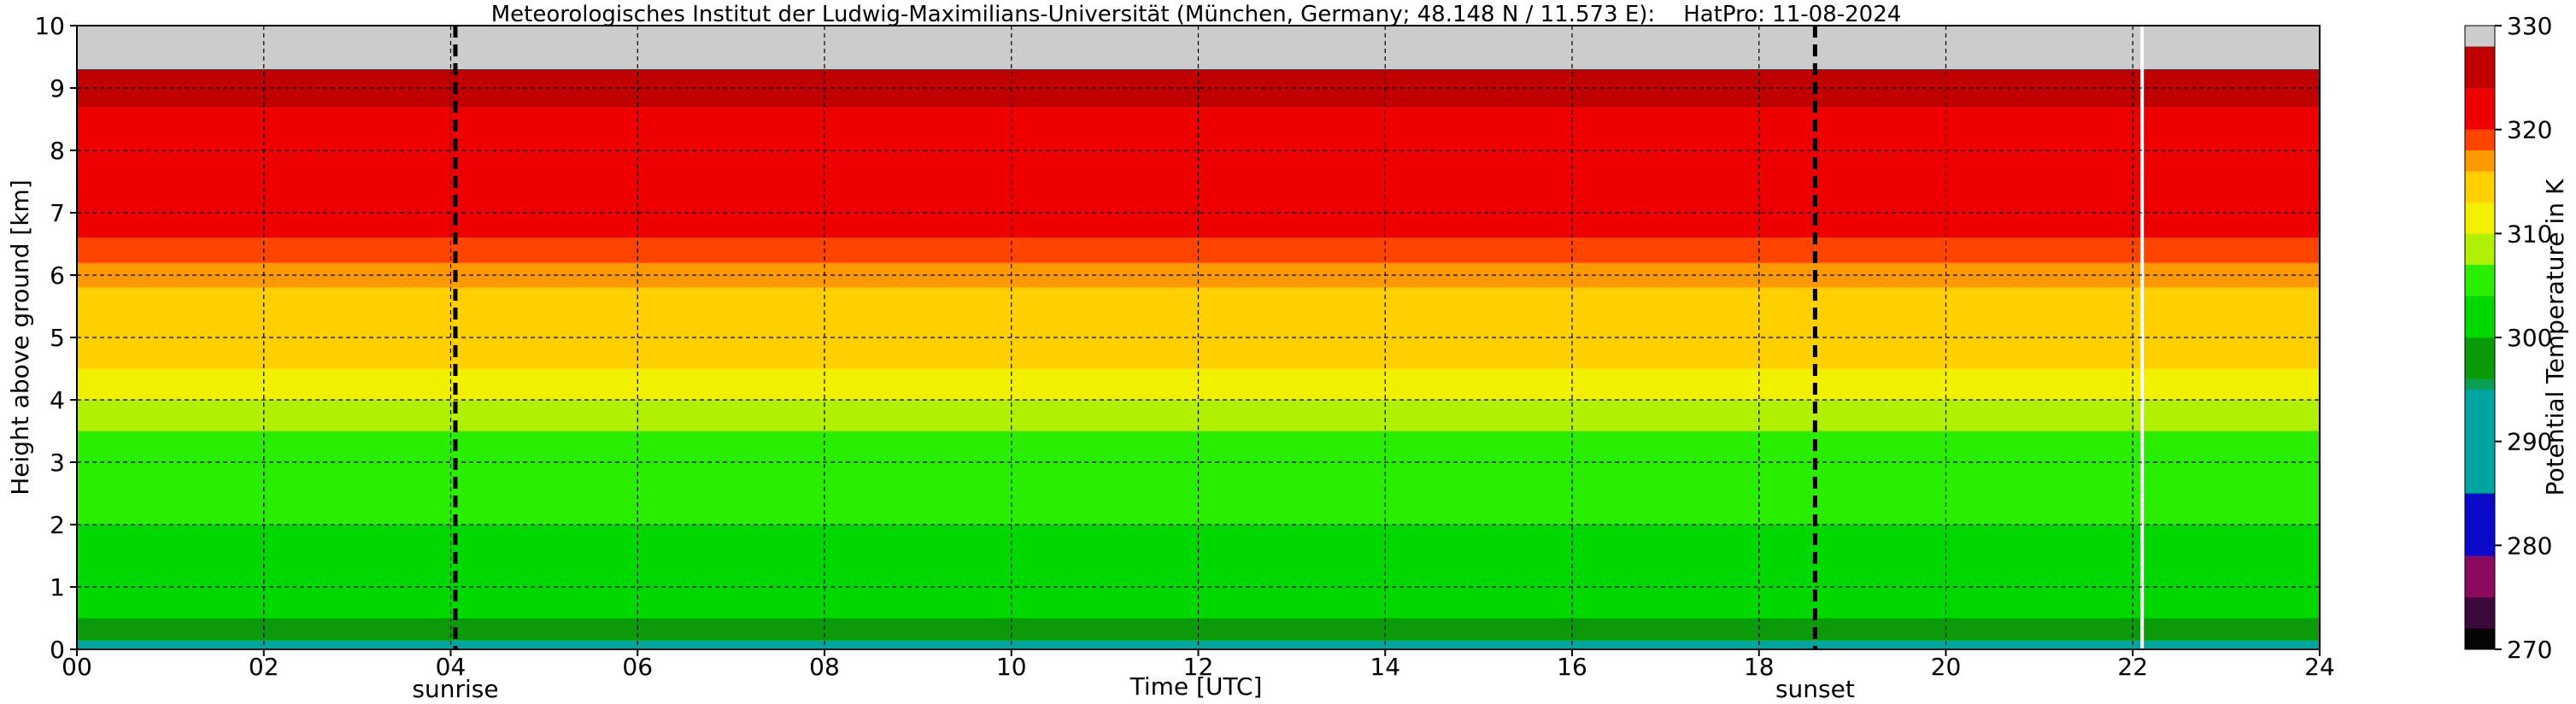 The height and width of the screenshot is (704, 2576). What do you see at coordinates (2529, 545) in the screenshot?
I see `colorbar-tick-label: 280` at bounding box center [2529, 545].